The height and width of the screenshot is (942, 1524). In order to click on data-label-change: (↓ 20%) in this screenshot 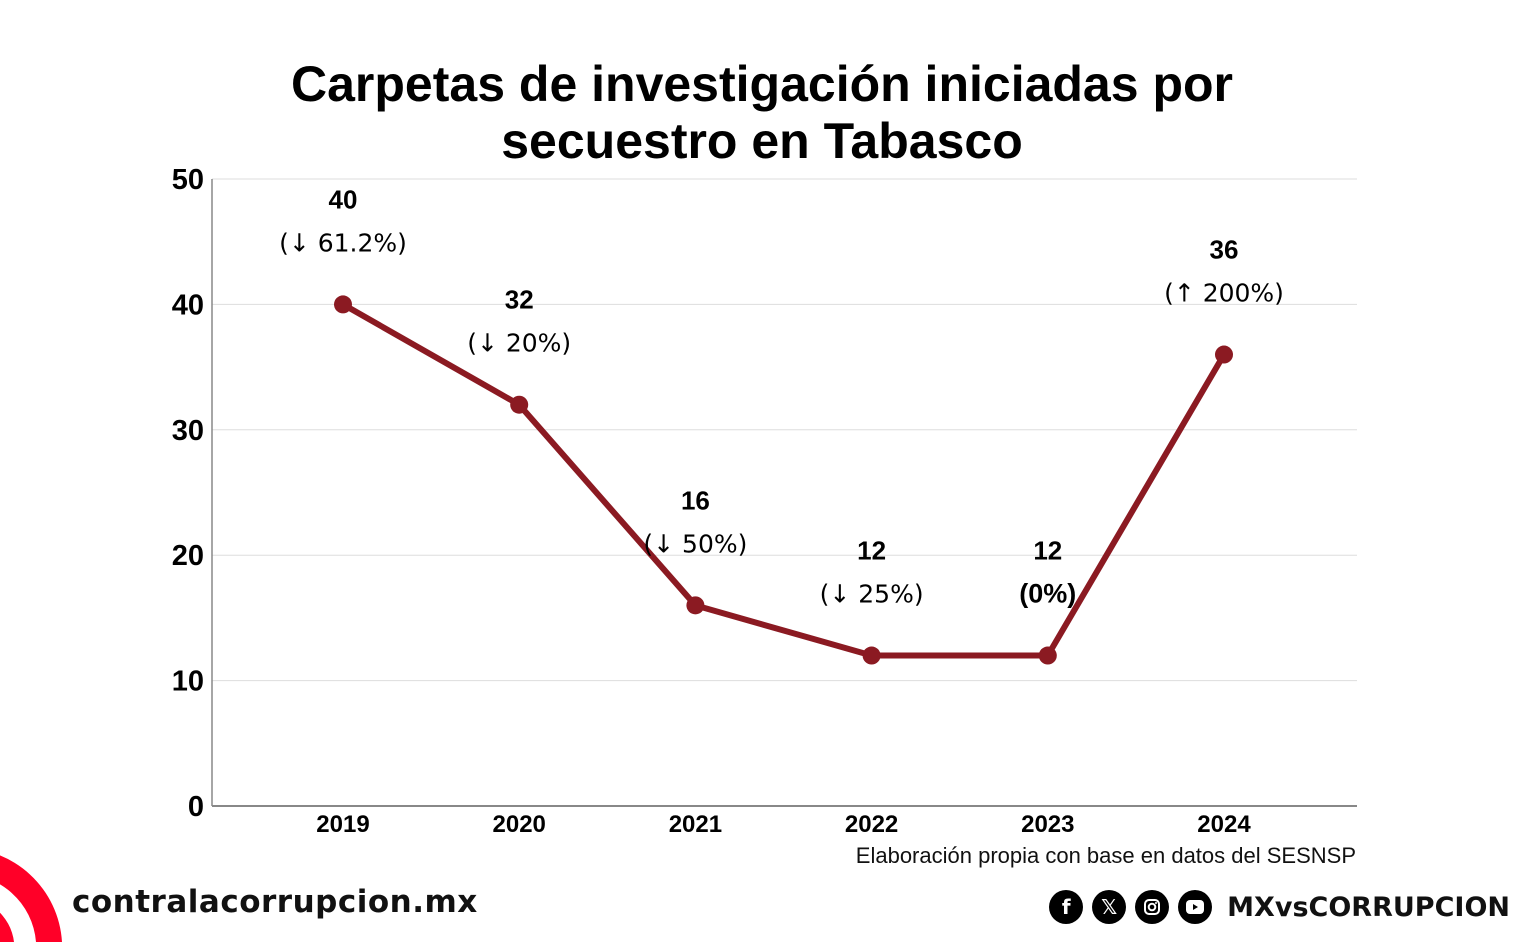, I will do `click(519, 343)`.